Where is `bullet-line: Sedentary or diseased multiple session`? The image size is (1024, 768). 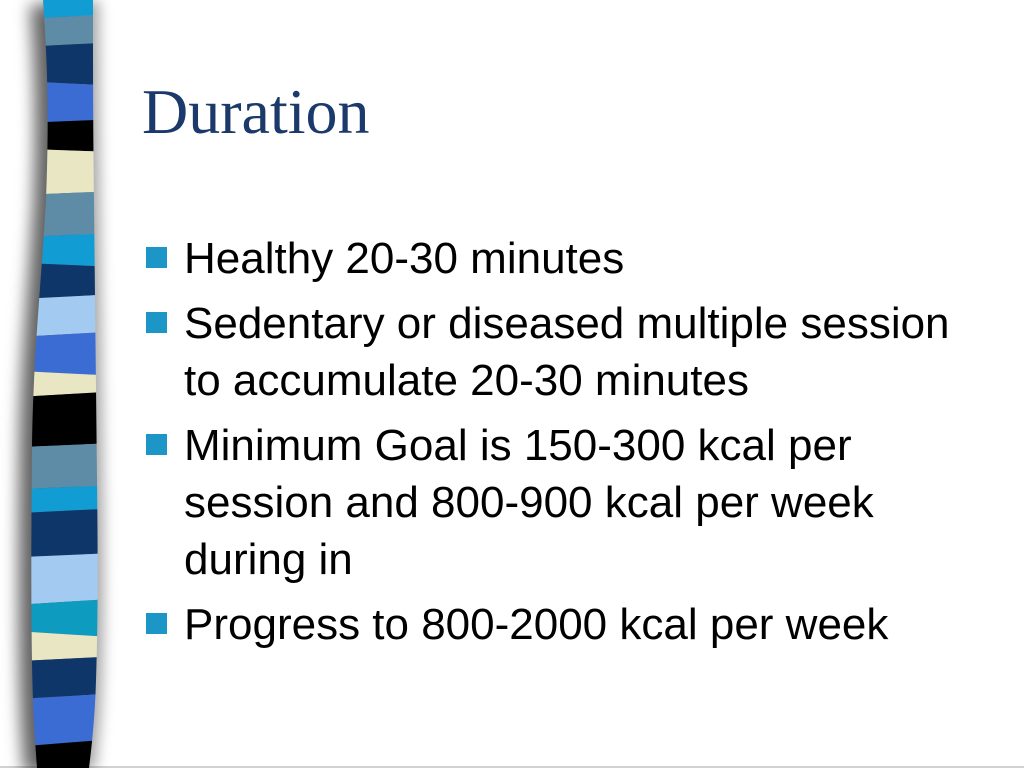 bullet-line: Sedentary or diseased multiple session is located at coordinates (567, 323).